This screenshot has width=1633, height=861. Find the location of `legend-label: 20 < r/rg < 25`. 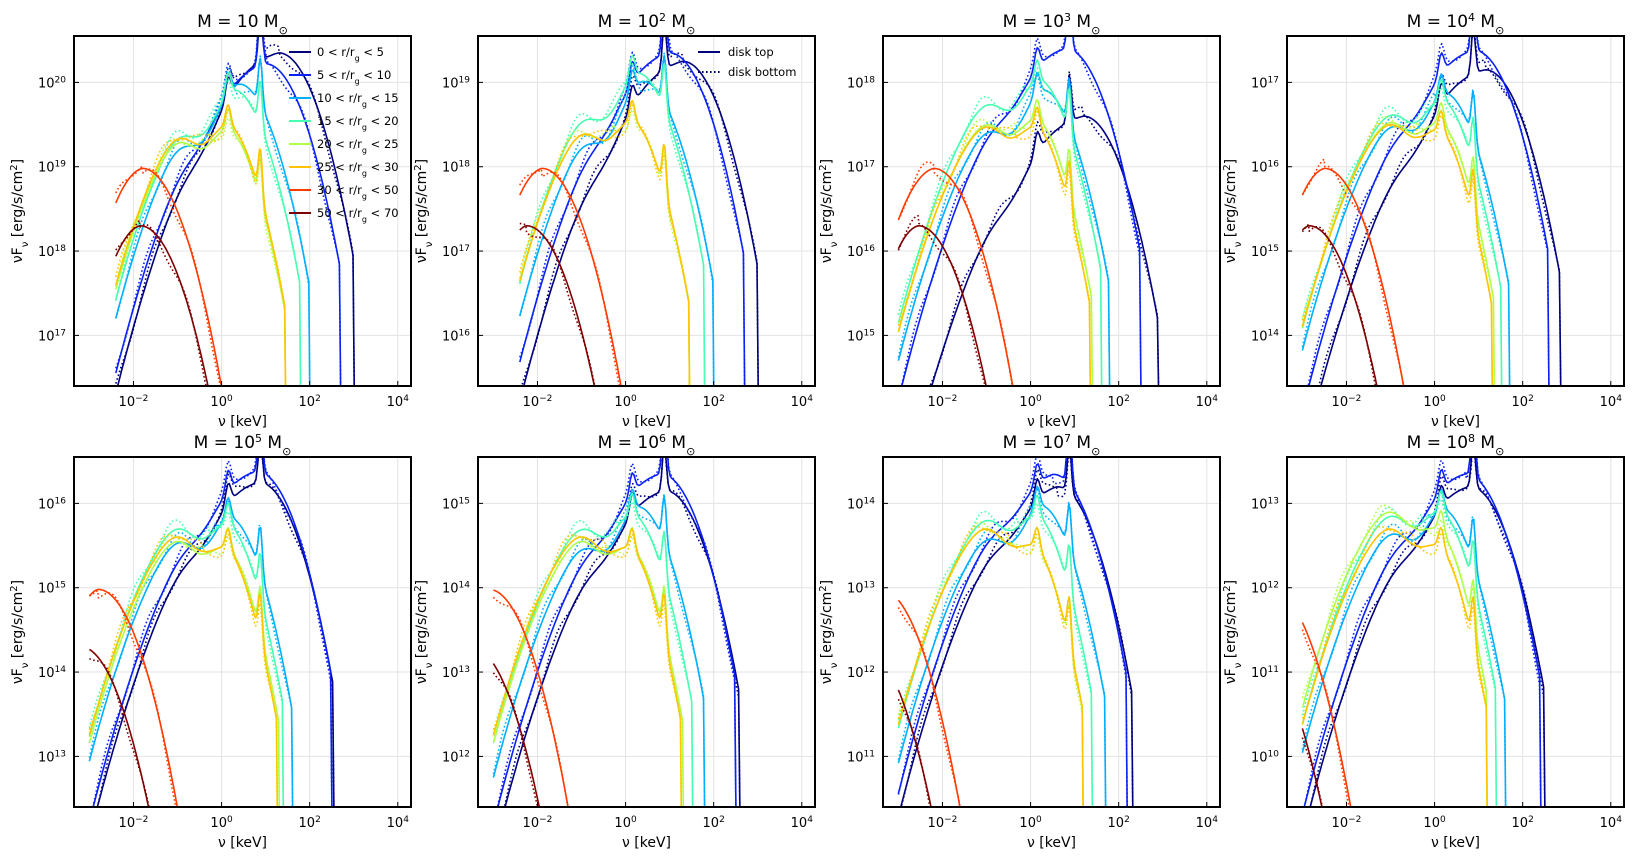

legend-label: 20 < r/rg < 25 is located at coordinates (358, 146).